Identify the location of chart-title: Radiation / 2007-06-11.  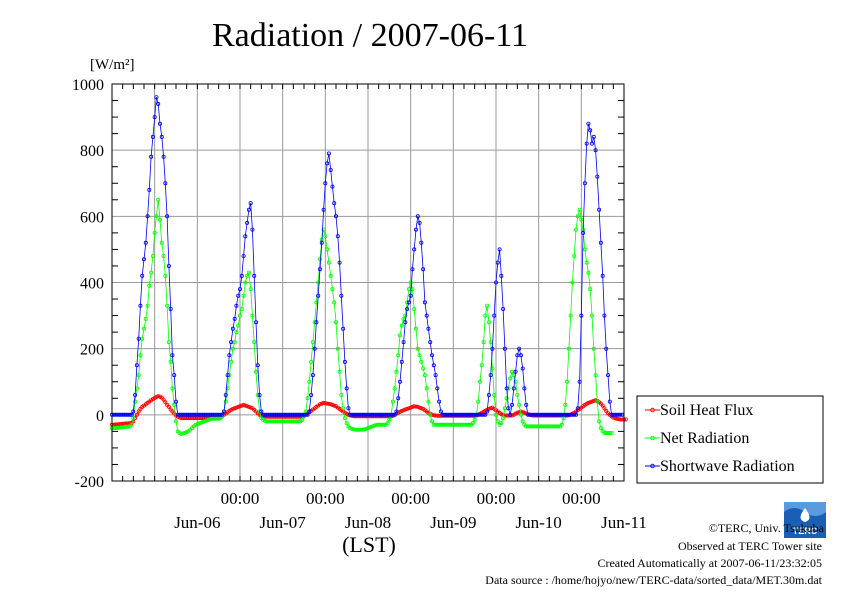
(370, 35).